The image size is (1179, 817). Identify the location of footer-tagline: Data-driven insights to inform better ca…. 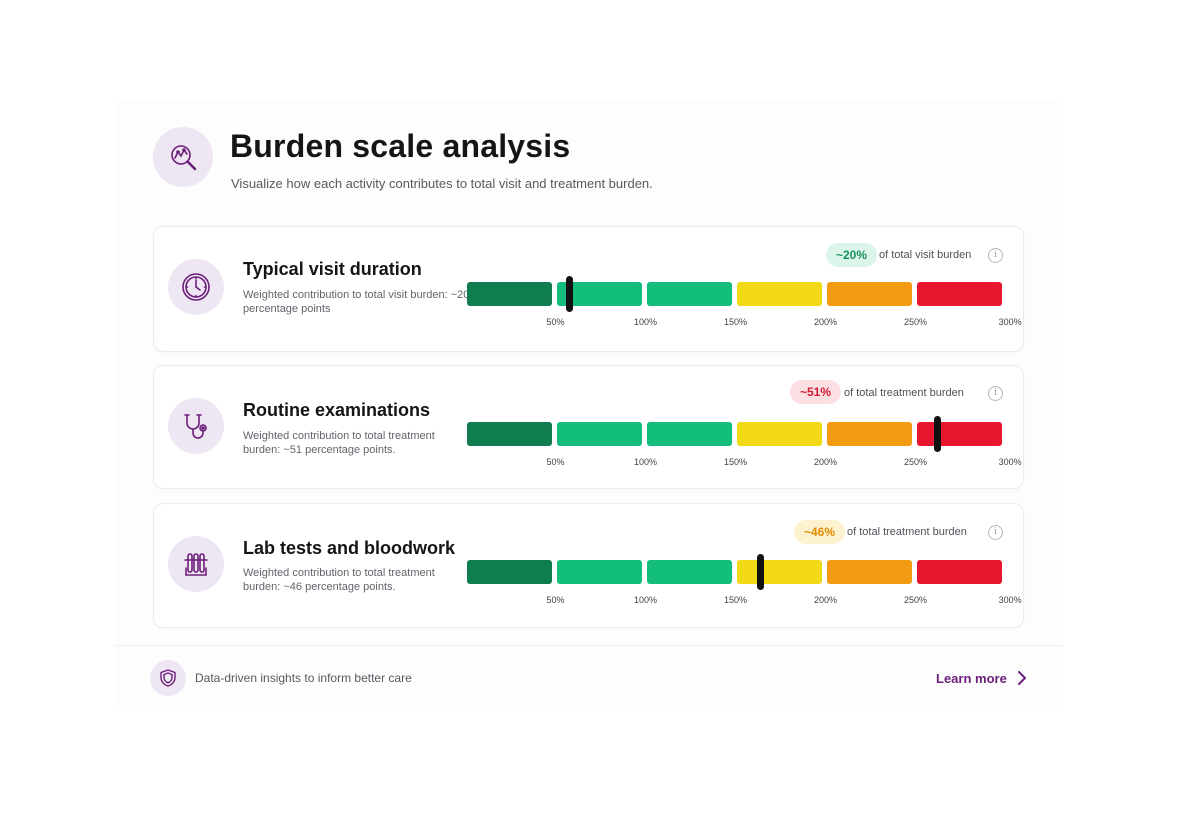
(303, 678).